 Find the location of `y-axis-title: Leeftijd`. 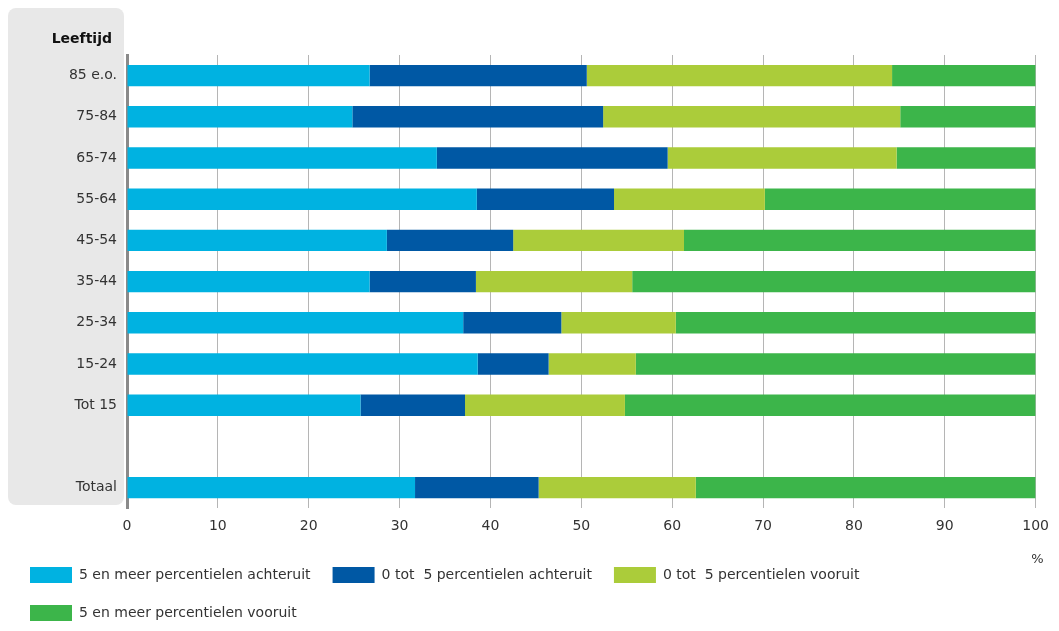

y-axis-title: Leeftijd is located at coordinates (81, 37).